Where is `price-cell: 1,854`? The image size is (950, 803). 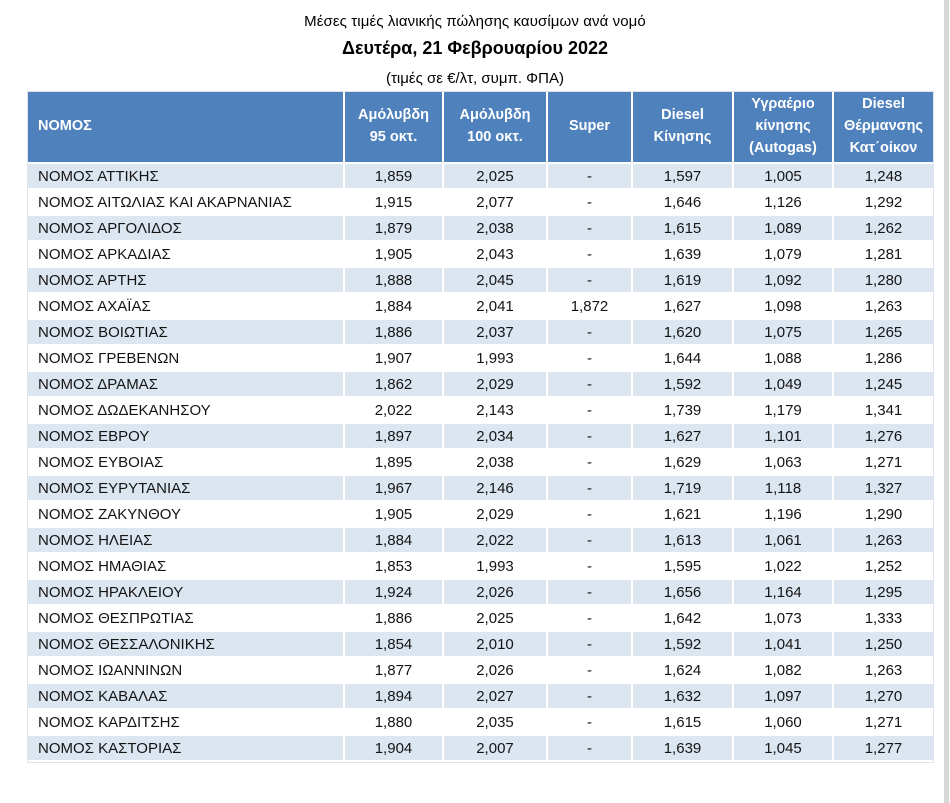 price-cell: 1,854 is located at coordinates (394, 644).